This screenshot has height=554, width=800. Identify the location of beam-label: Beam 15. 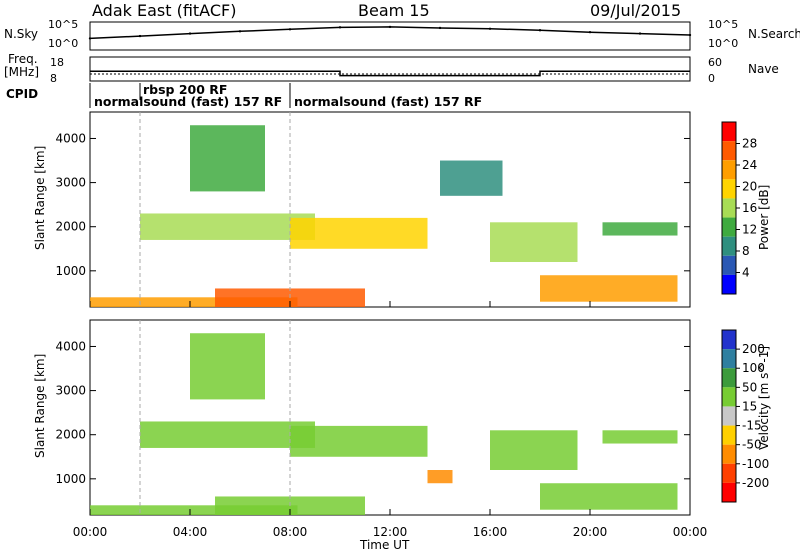
(394, 10).